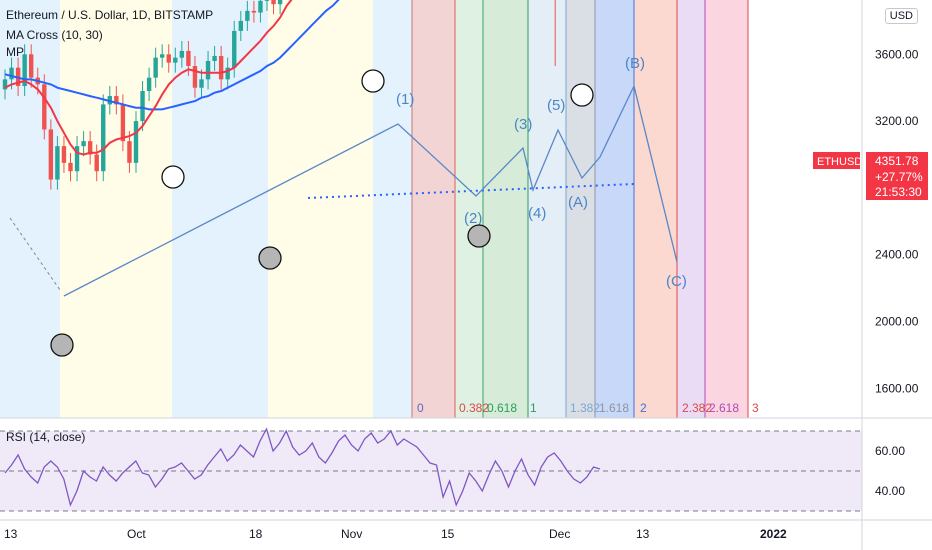 The image size is (932, 550). I want to click on wave-label: (B), so click(635, 63).